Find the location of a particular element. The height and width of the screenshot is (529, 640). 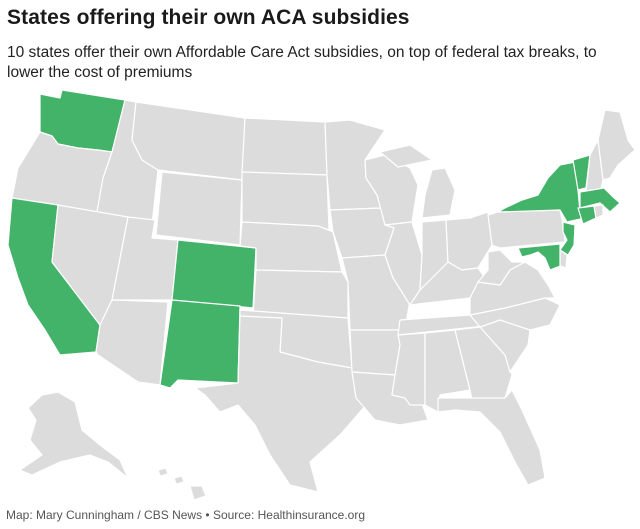

state-co is located at coordinates (214, 274).